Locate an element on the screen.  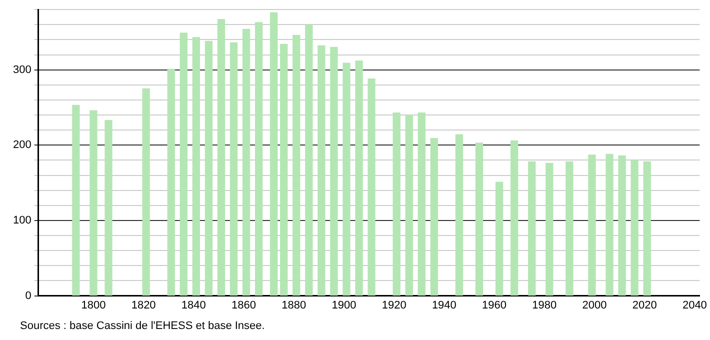
x-tick-label: 1880 is located at coordinates (294, 305).